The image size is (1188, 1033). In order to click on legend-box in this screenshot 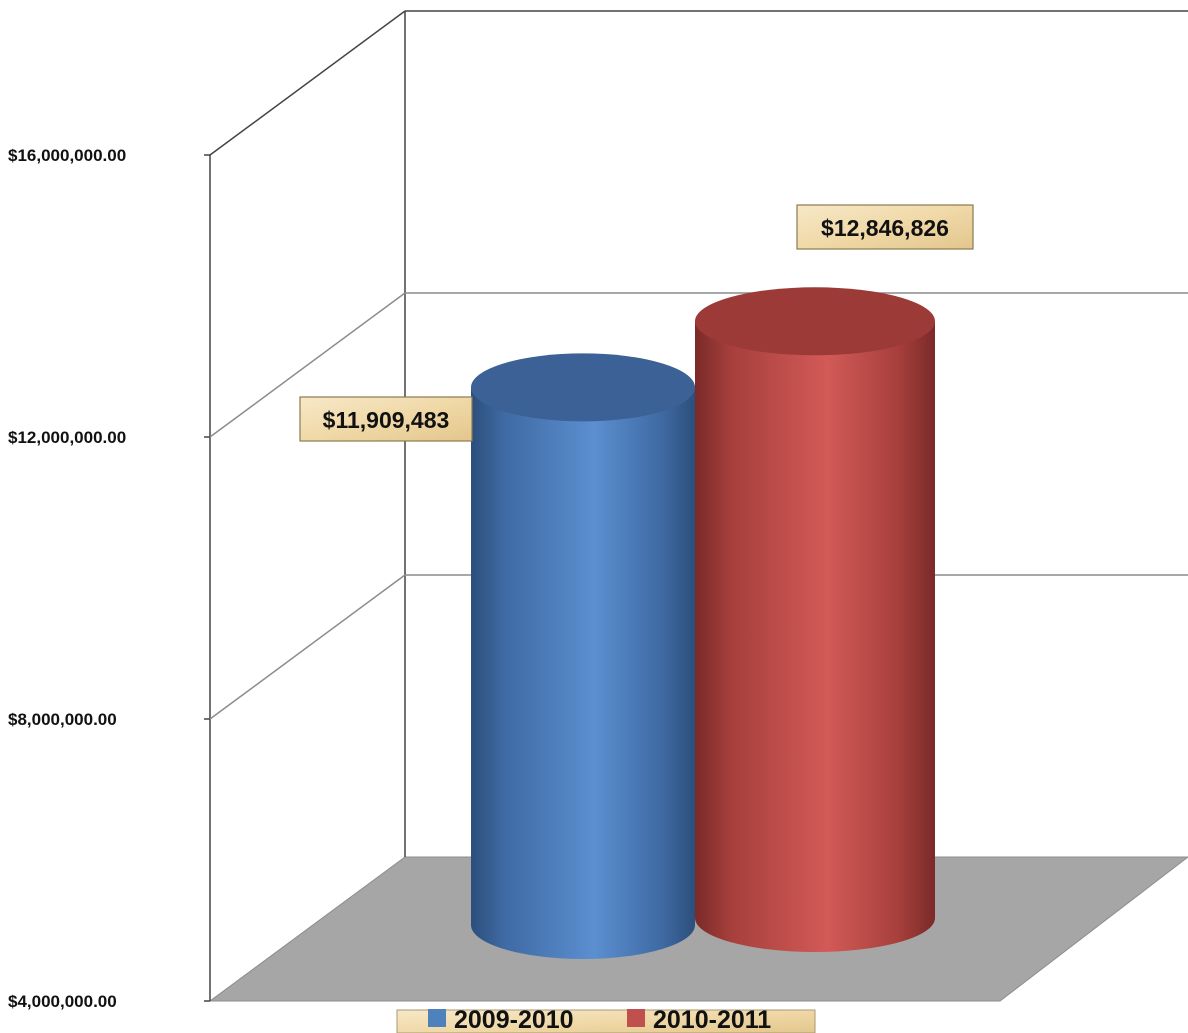, I will do `click(606, 1021)`.